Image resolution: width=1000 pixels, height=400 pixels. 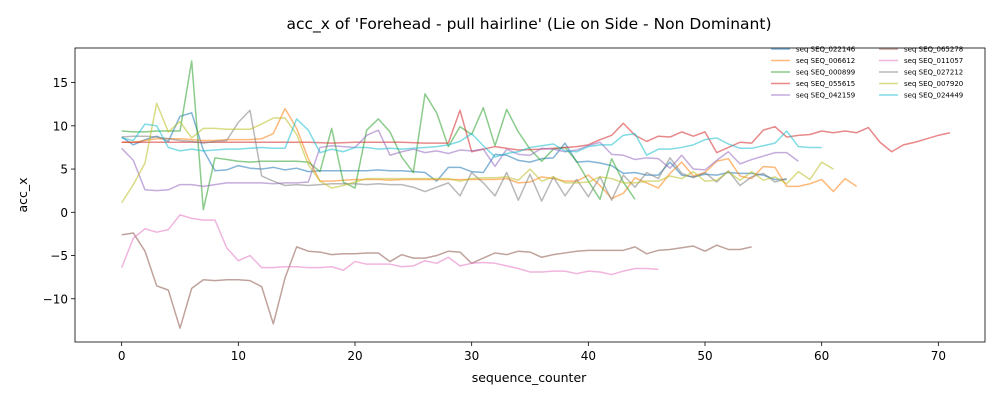 I want to click on x-tick-label: 0, so click(x=122, y=356).